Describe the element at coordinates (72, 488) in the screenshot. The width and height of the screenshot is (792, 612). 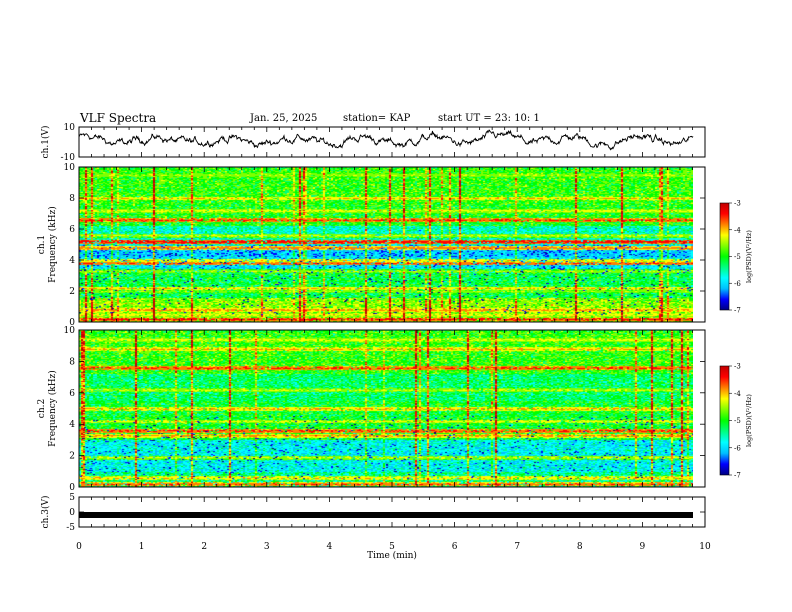
I see `ch2-spec-ytick-label: 0` at that location.